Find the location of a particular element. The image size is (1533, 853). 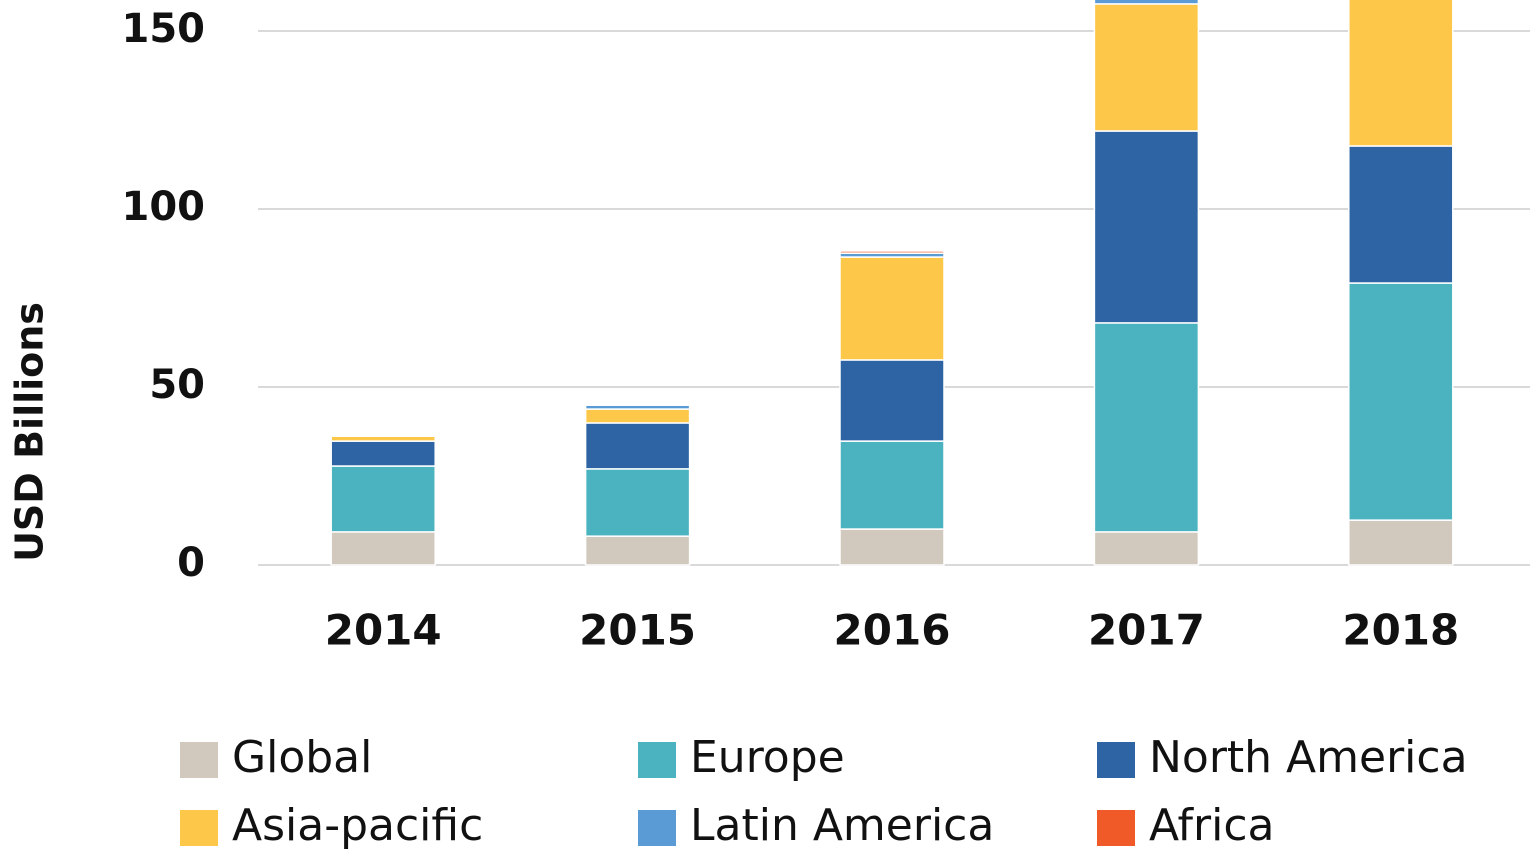

x-tick-label: 2014 is located at coordinates (383, 630).